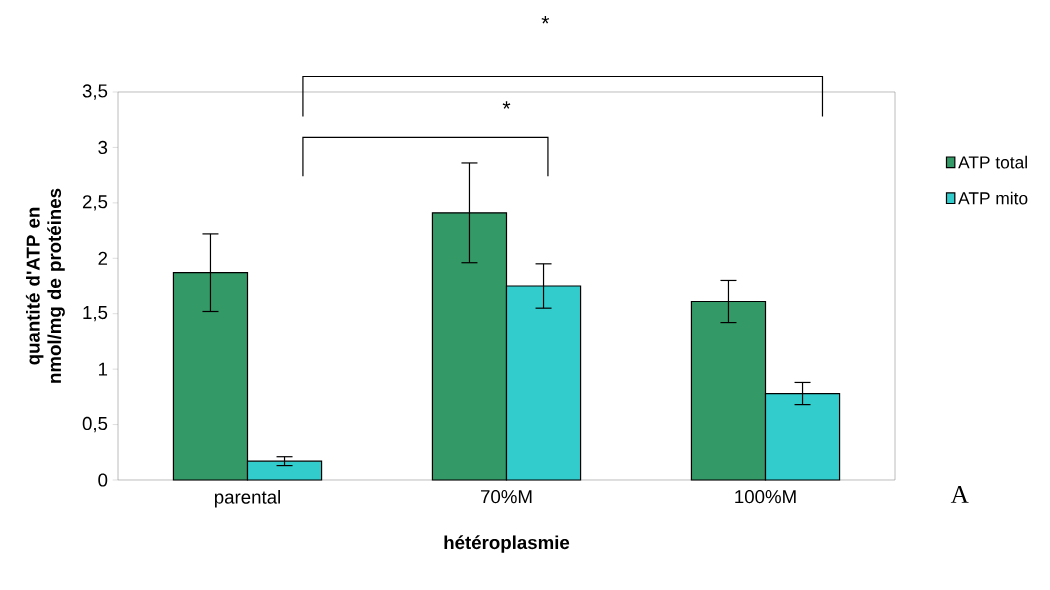 This screenshot has width=1050, height=590. Describe the element at coordinates (103, 147) in the screenshot. I see `y-tick-label: 3` at that location.